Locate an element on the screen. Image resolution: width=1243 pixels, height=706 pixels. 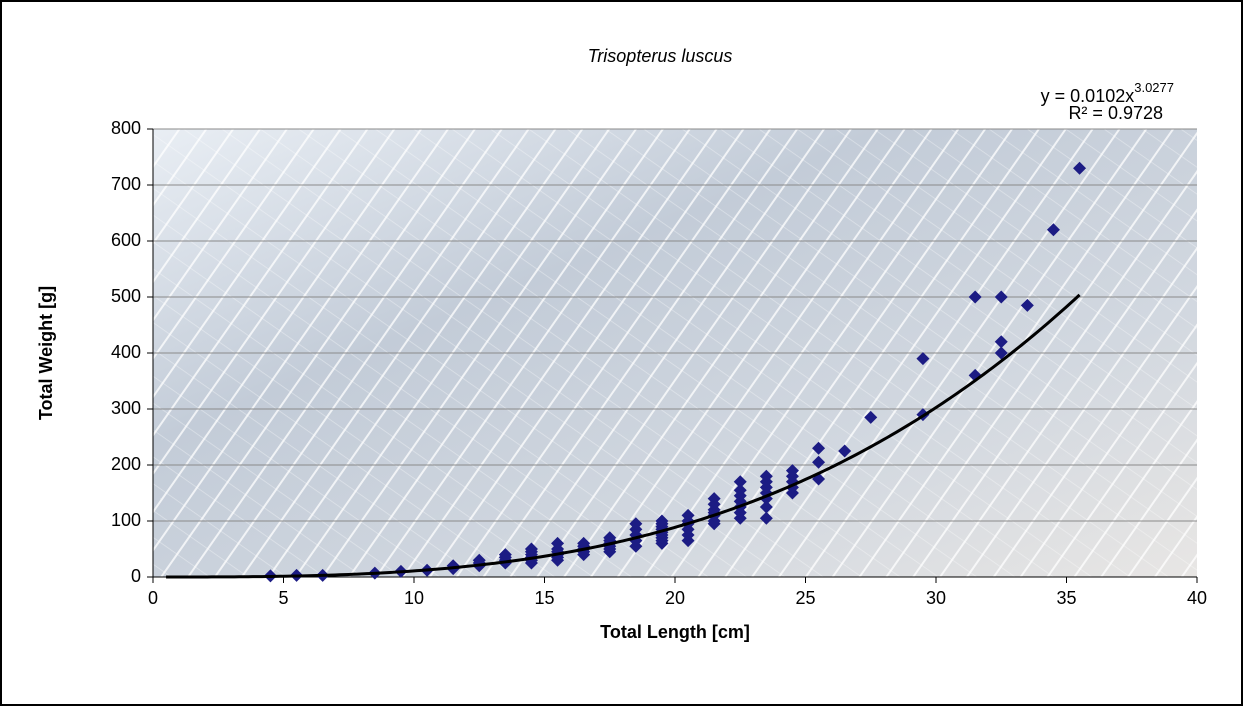
x-tick-label: 25 is located at coordinates (805, 598).